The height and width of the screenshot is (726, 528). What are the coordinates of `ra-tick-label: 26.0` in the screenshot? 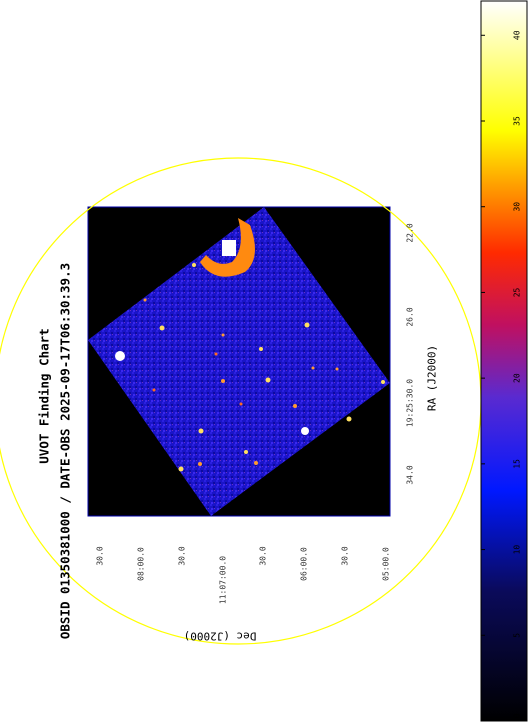 It's located at (410, 317).